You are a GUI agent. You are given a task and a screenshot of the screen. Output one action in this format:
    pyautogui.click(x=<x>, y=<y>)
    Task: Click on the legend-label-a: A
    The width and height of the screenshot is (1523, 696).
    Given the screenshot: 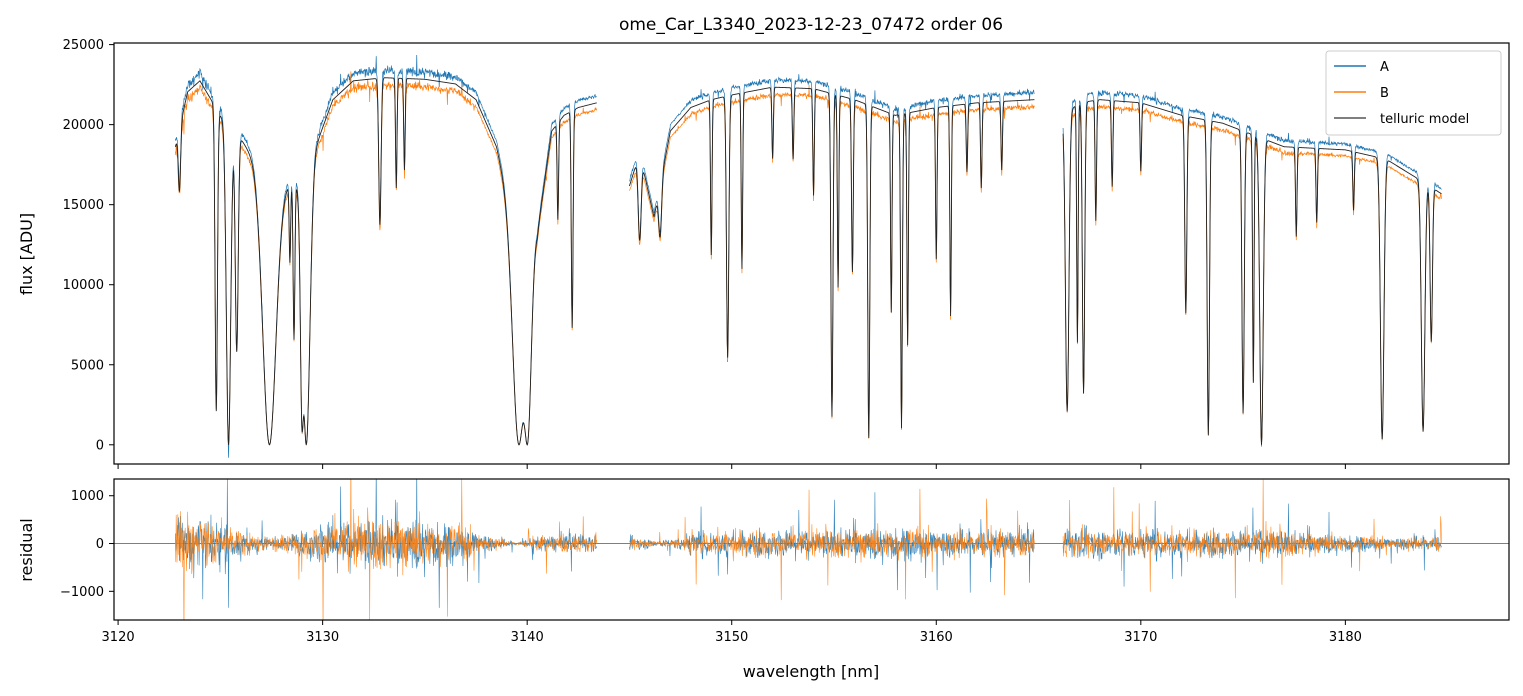 What is the action you would take?
    pyautogui.click(x=1384, y=67)
    